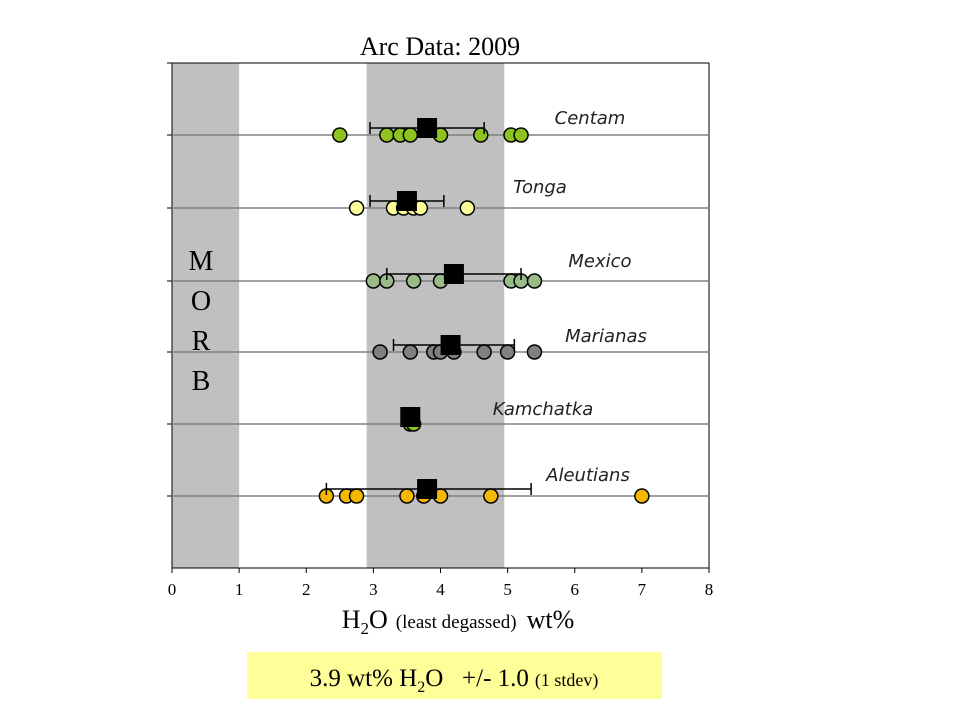 The height and width of the screenshot is (720, 960). I want to click on x-tick-label: 8, so click(709, 589).